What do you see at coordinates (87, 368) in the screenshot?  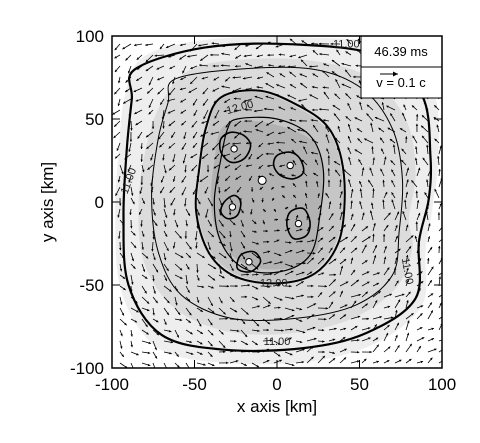 I see `y-tick-label-0: -100` at bounding box center [87, 368].